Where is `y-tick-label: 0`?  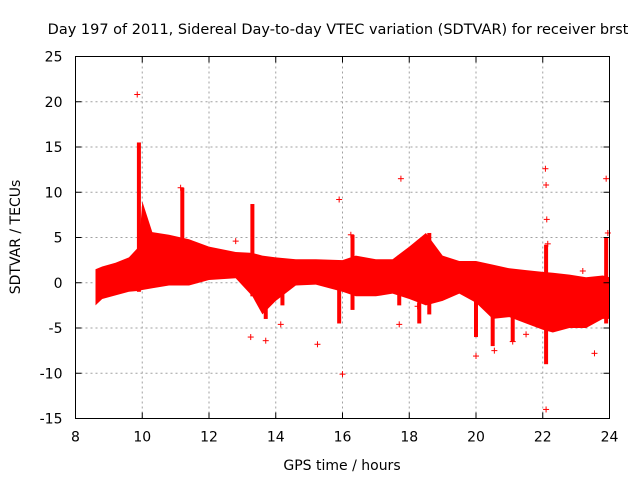
y-tick-label: 0 is located at coordinates (58, 284).